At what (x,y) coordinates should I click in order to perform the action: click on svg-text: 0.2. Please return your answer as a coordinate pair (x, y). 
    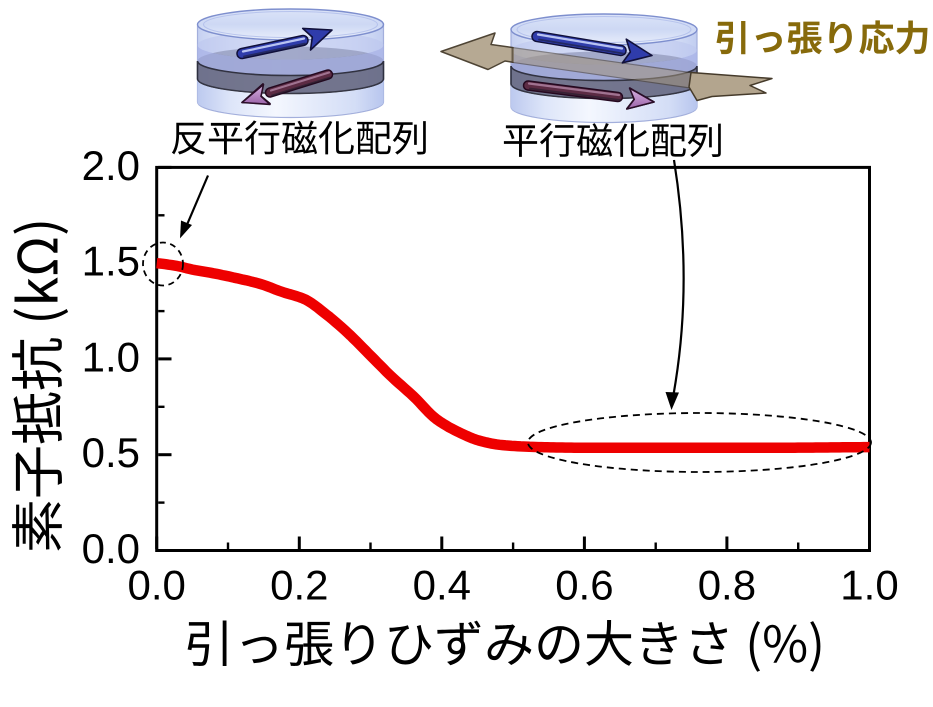
    Looking at the image, I should click on (299, 585).